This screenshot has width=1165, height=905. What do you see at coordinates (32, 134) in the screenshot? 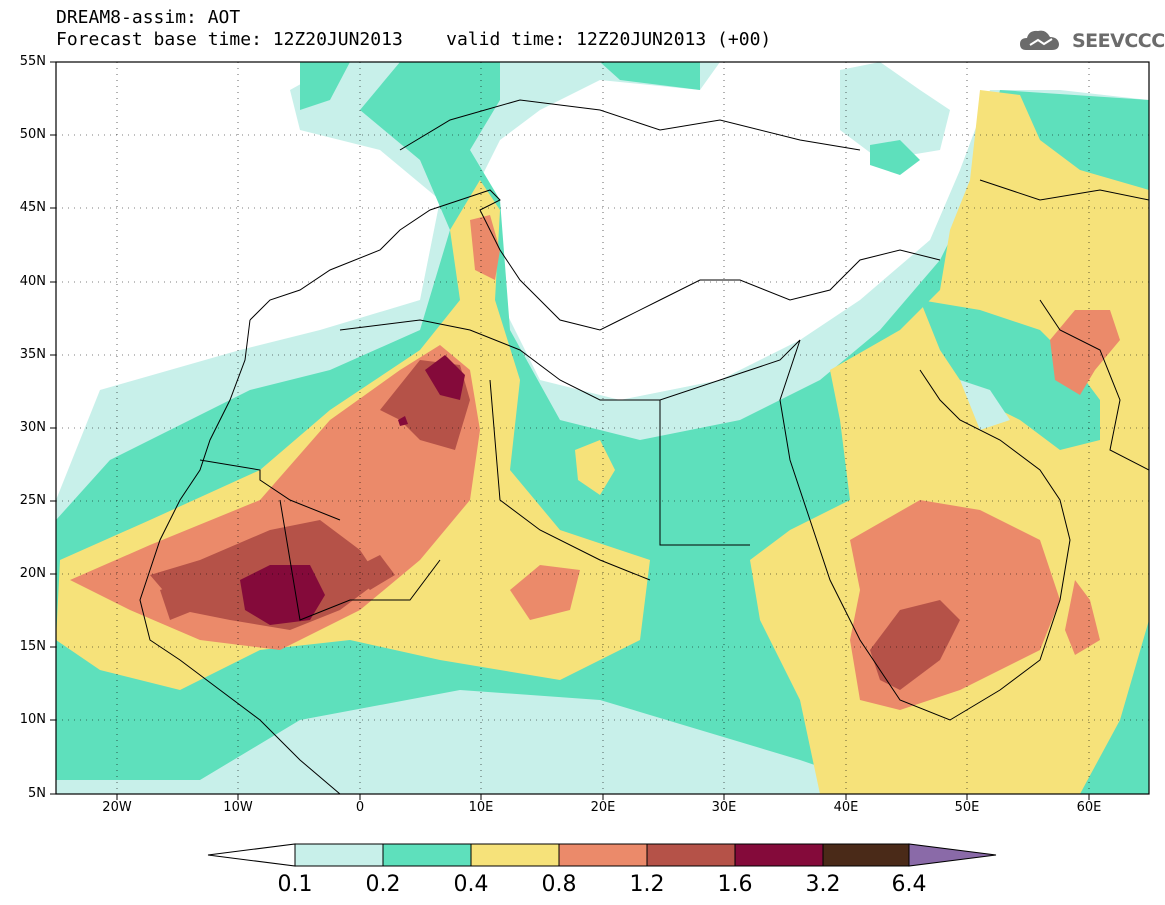
I see `lat-label: 50N` at bounding box center [32, 134].